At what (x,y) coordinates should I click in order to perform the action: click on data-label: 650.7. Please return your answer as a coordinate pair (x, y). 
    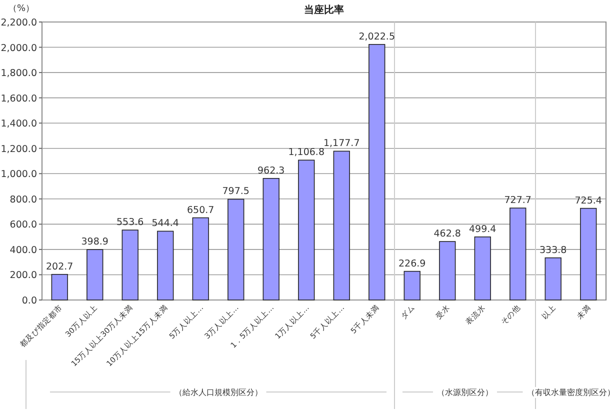
    Looking at the image, I should click on (200, 210).